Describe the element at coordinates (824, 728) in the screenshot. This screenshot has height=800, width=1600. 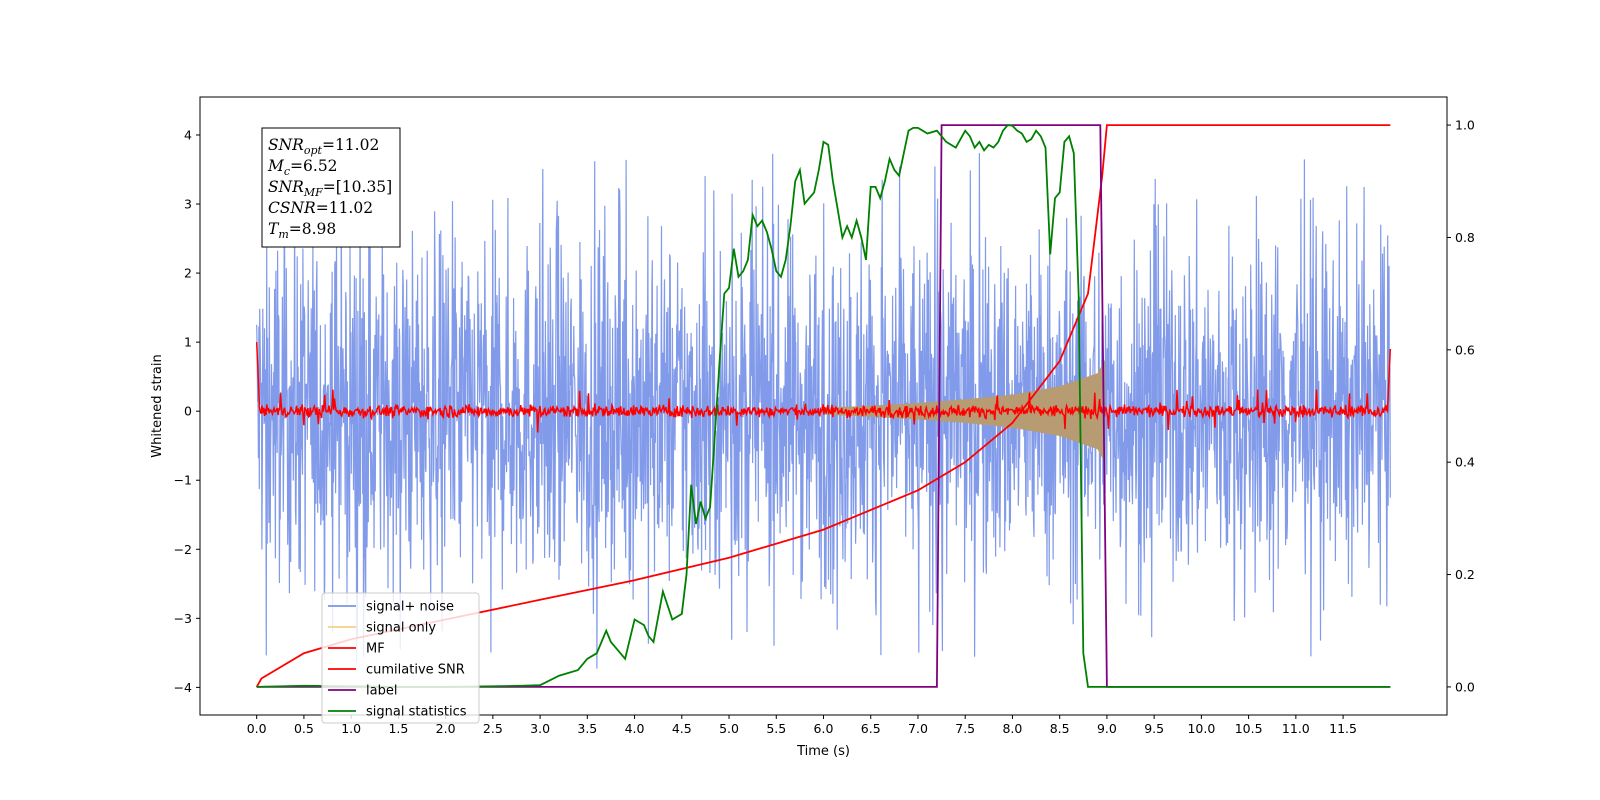
I see `x-tick-label: 6.0` at that location.